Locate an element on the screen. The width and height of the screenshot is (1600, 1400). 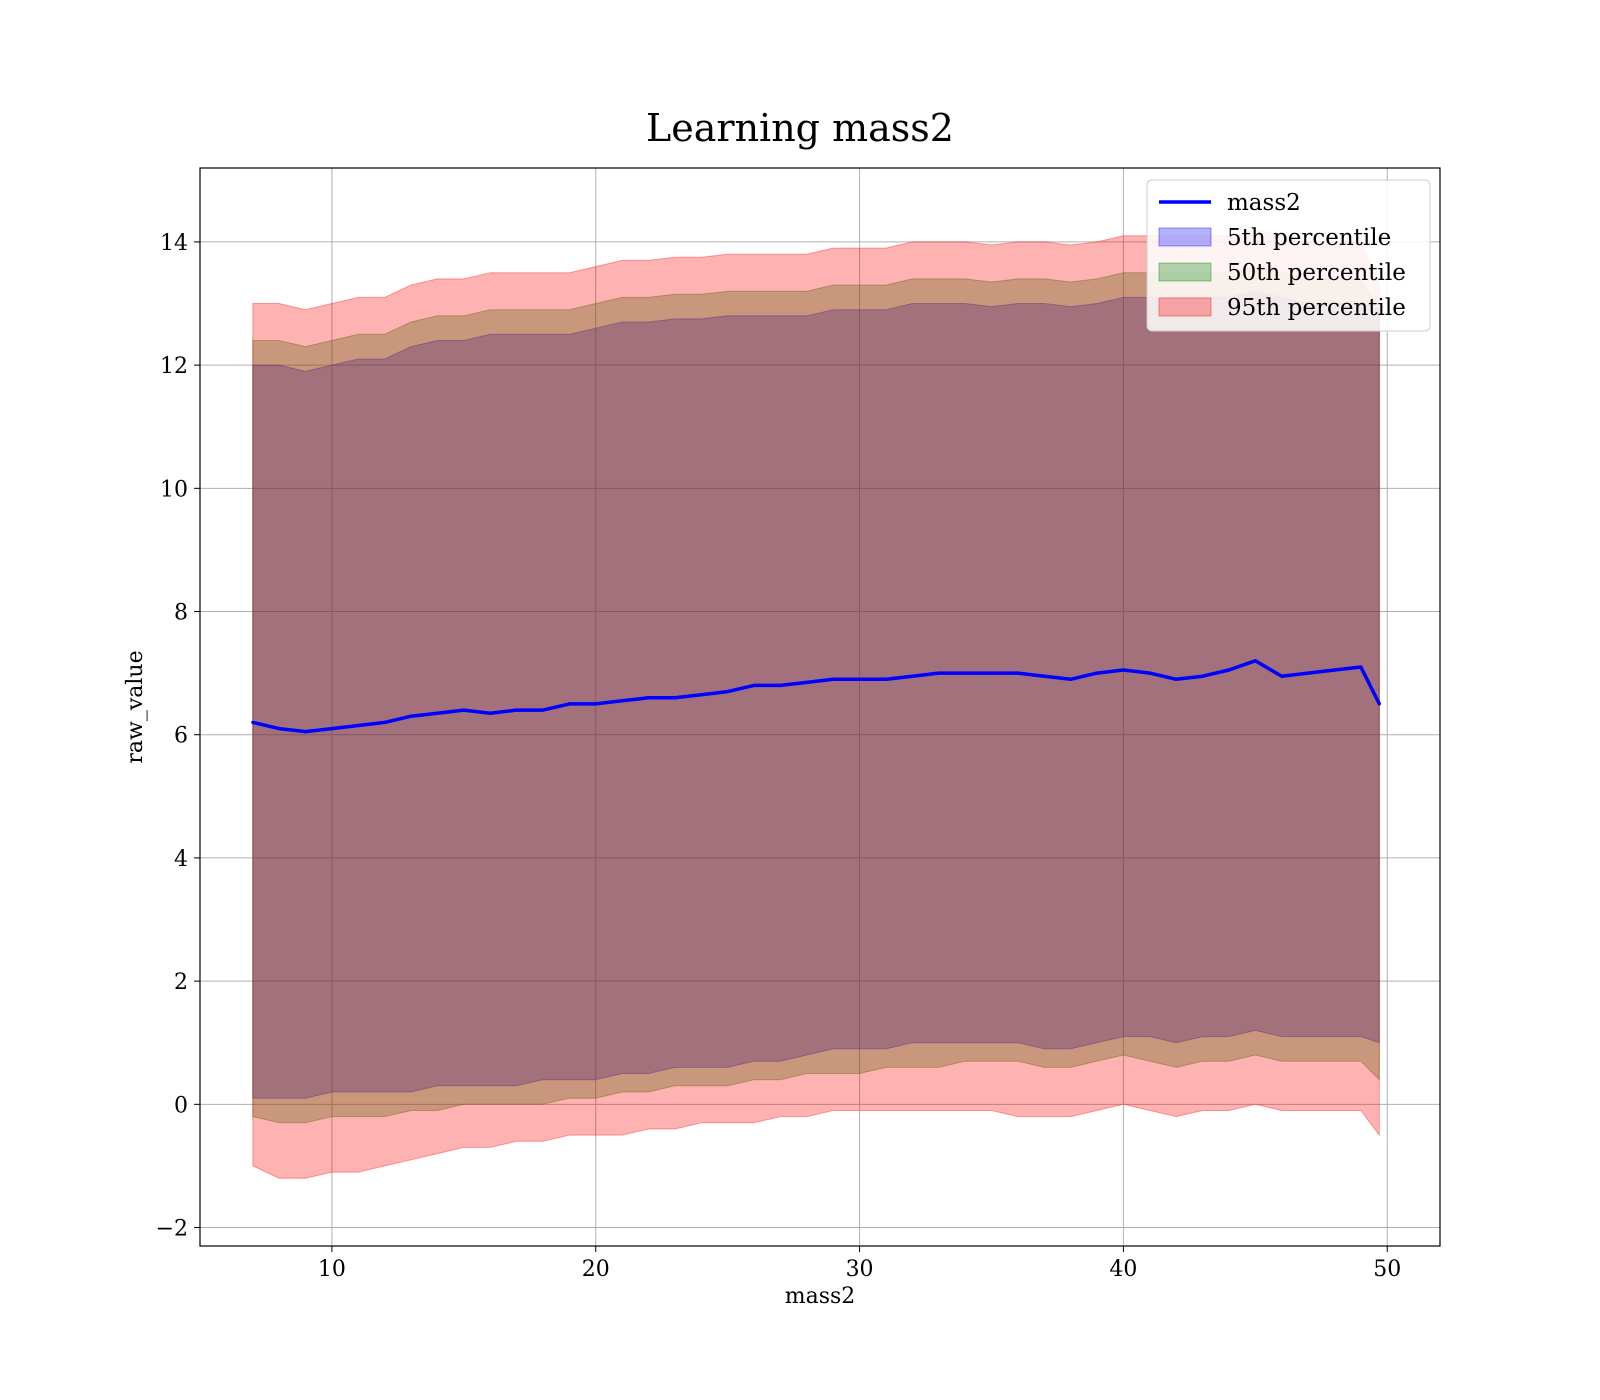
x-tick-label: 30 is located at coordinates (860, 1269).